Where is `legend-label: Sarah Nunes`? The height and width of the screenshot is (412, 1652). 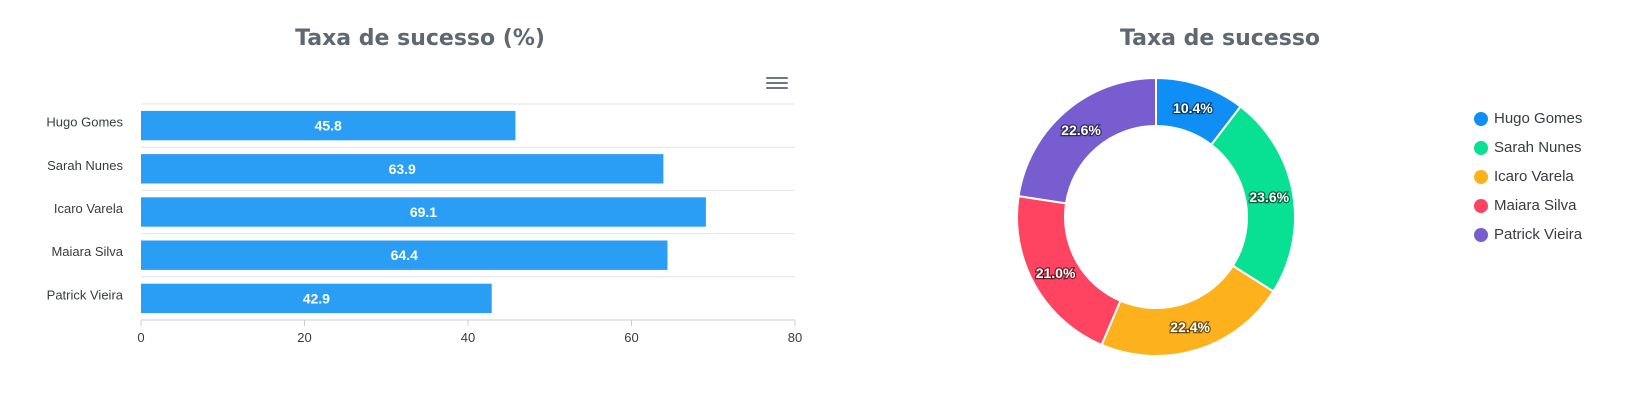 legend-label: Sarah Nunes is located at coordinates (1538, 147).